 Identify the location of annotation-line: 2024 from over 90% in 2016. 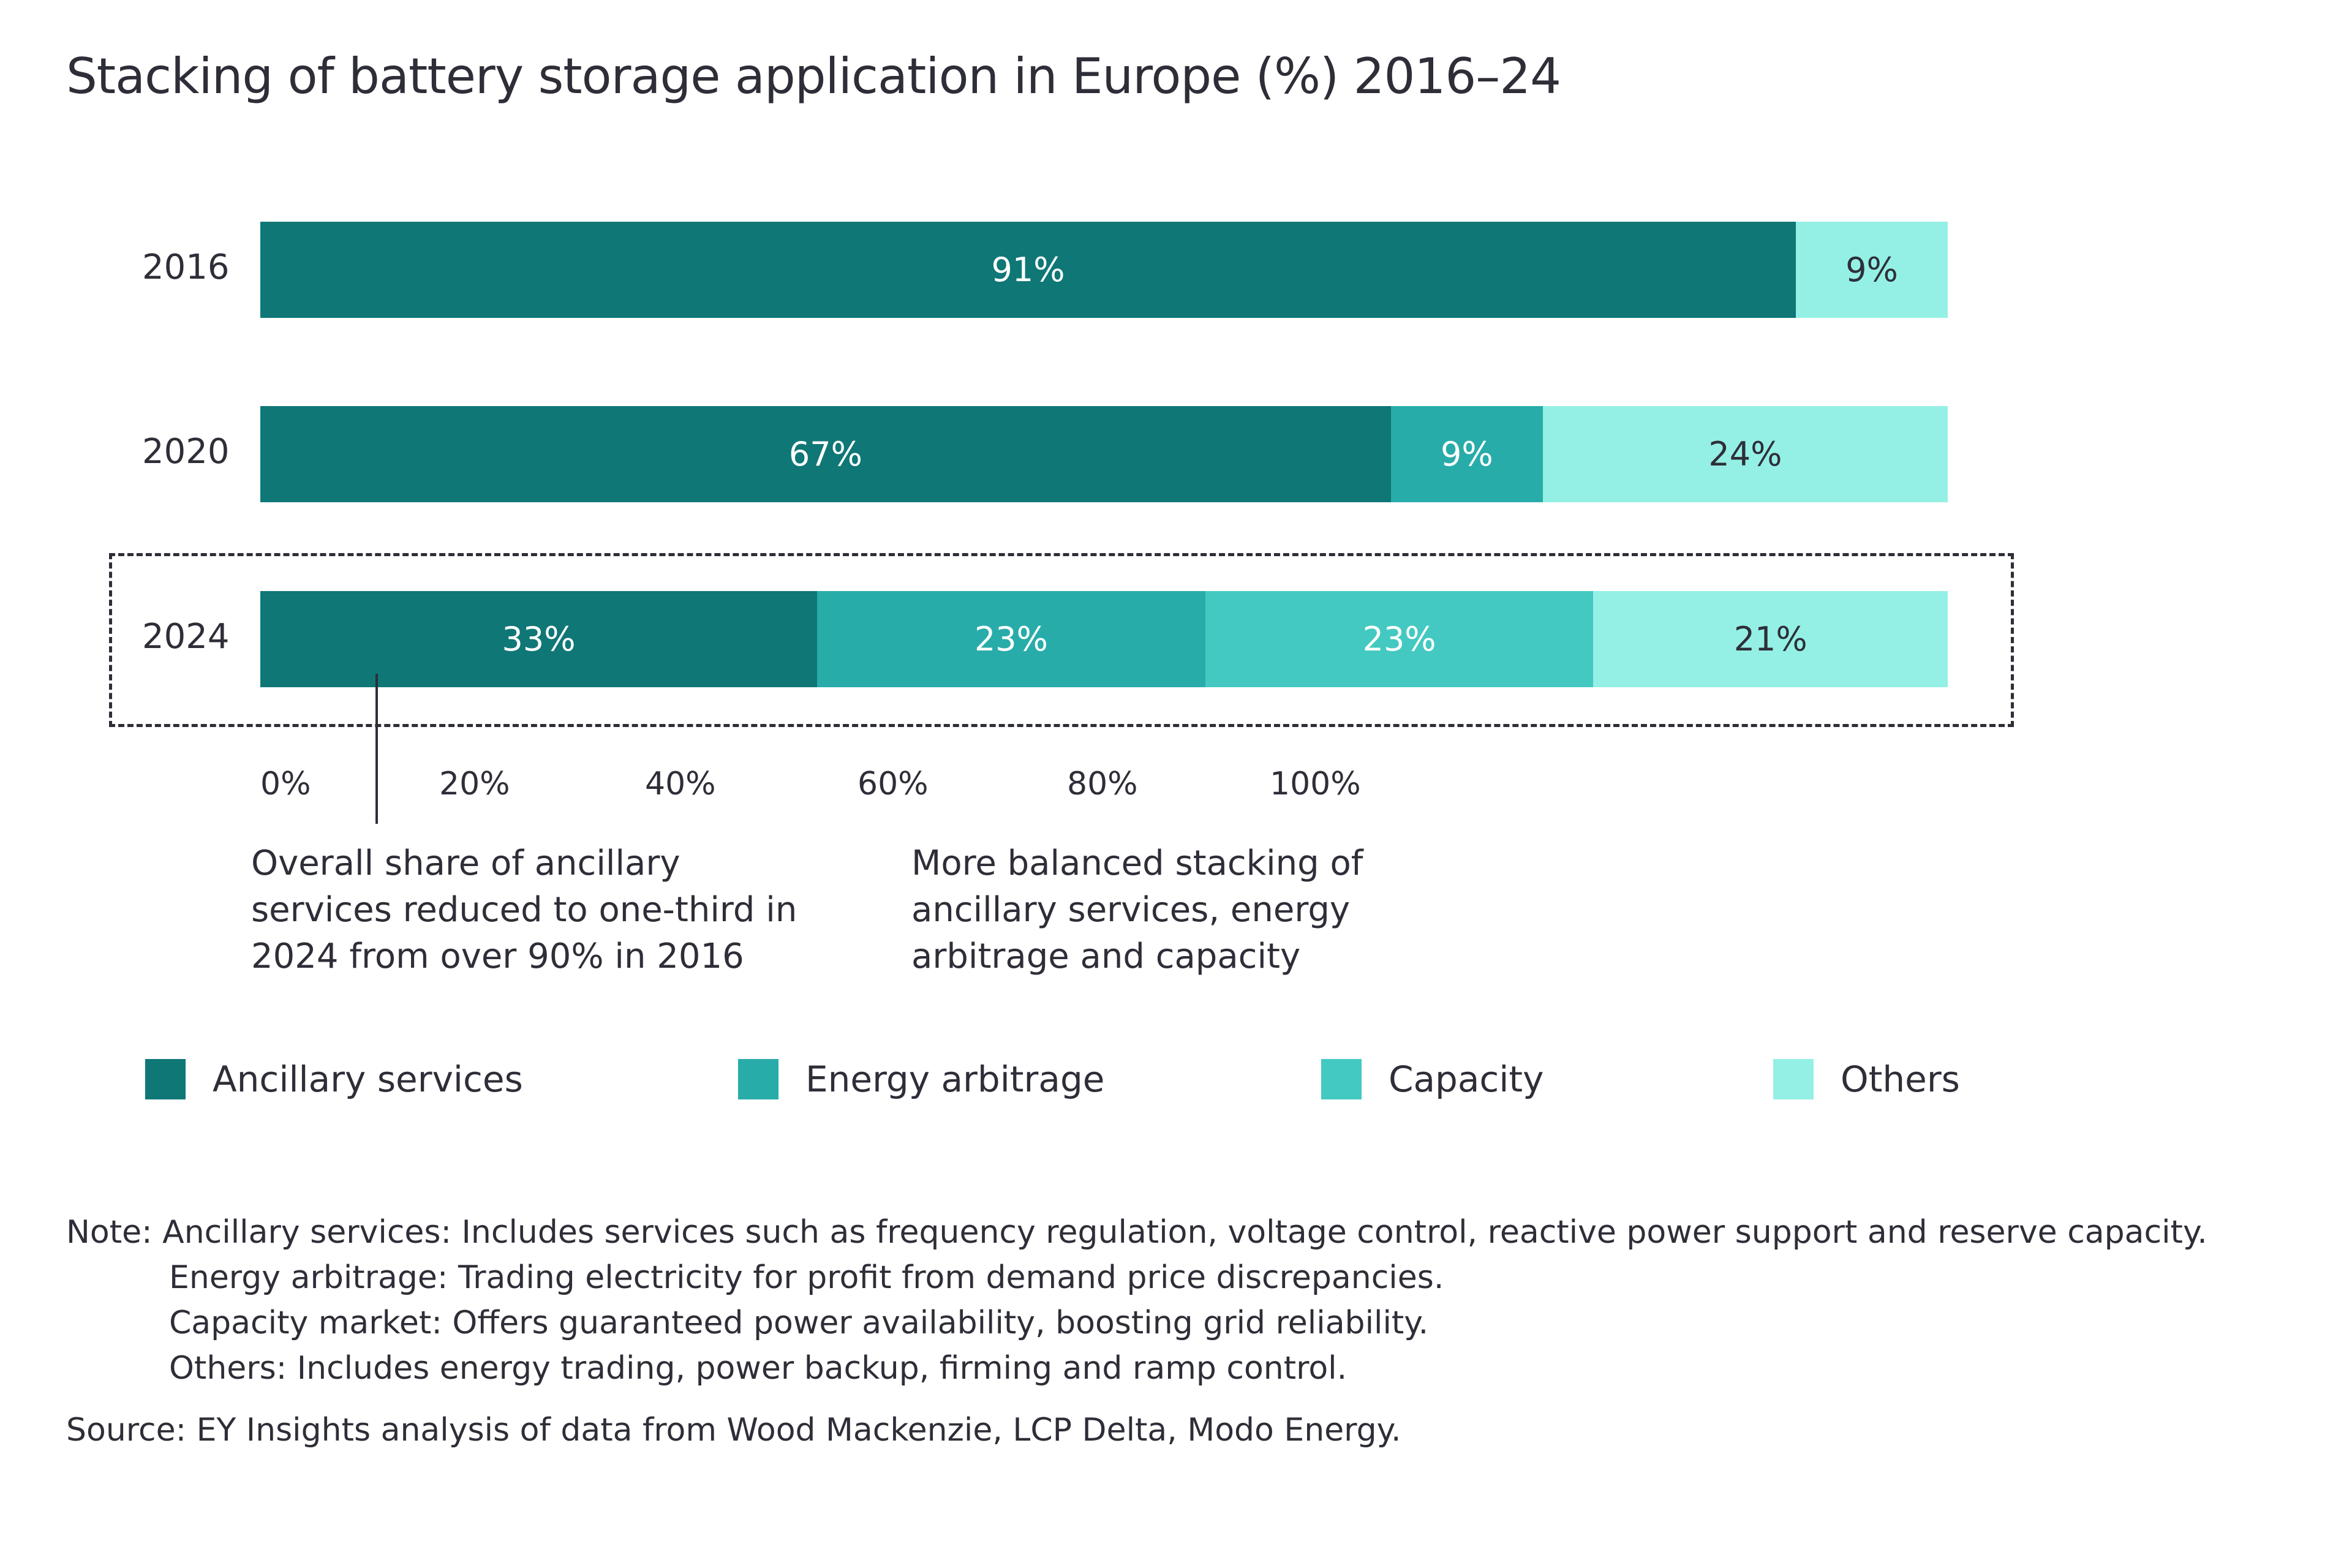
(498, 957).